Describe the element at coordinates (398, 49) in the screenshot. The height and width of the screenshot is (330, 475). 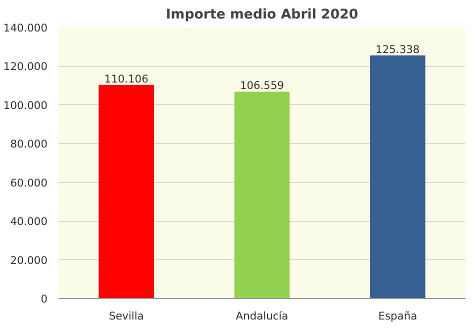
I see `data-label: 125.338` at that location.